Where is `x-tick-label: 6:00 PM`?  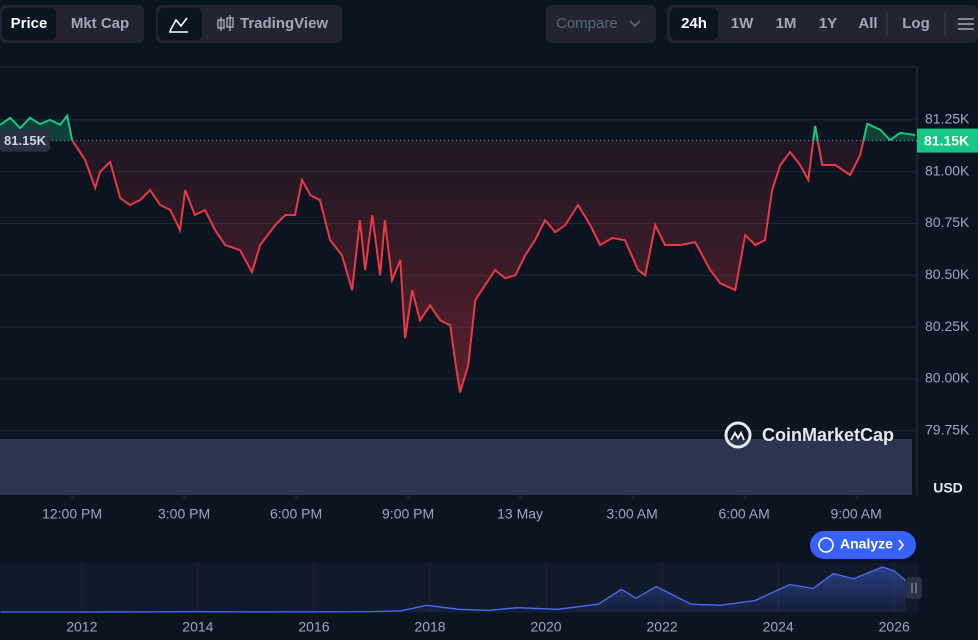
x-tick-label: 6:00 PM is located at coordinates (296, 514).